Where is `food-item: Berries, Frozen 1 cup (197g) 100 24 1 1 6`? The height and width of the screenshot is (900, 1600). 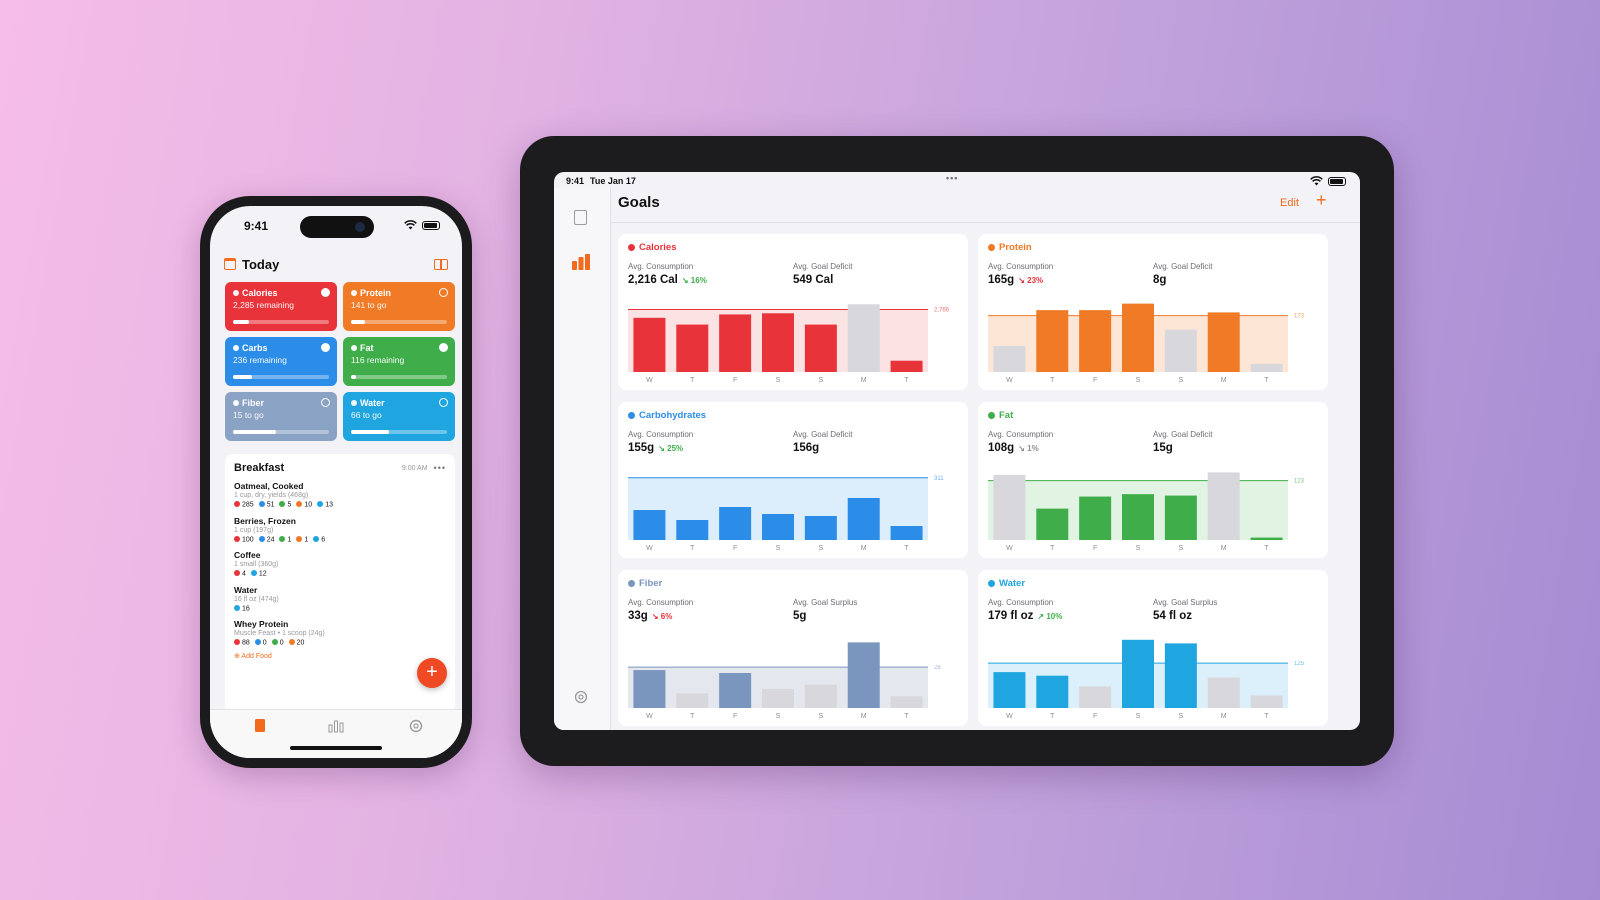 food-item: Berries, Frozen 1 cup (197g) 100 24 1 1 6 is located at coordinates (340, 529).